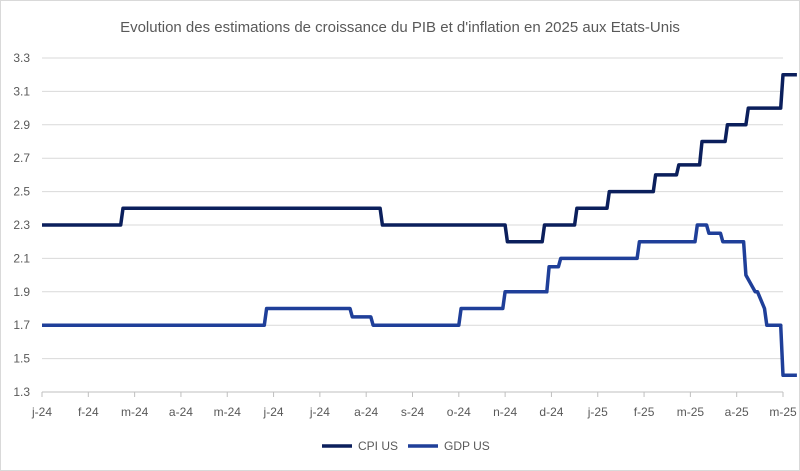  I want to click on y-tick-label: 2.3, so click(21, 225).